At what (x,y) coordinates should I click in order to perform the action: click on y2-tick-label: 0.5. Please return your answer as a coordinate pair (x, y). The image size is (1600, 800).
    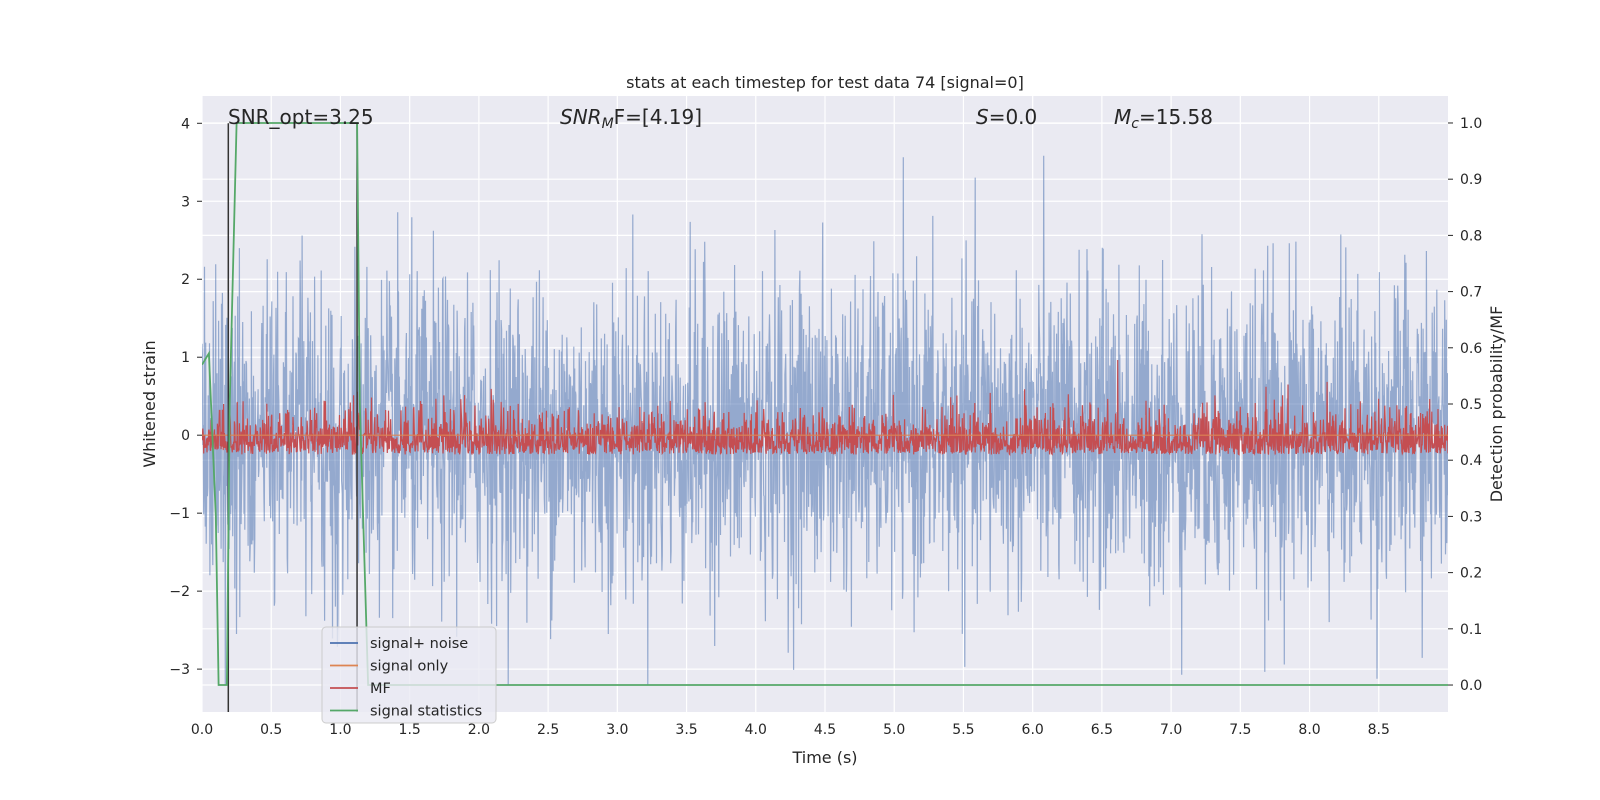
    Looking at the image, I should click on (1471, 405).